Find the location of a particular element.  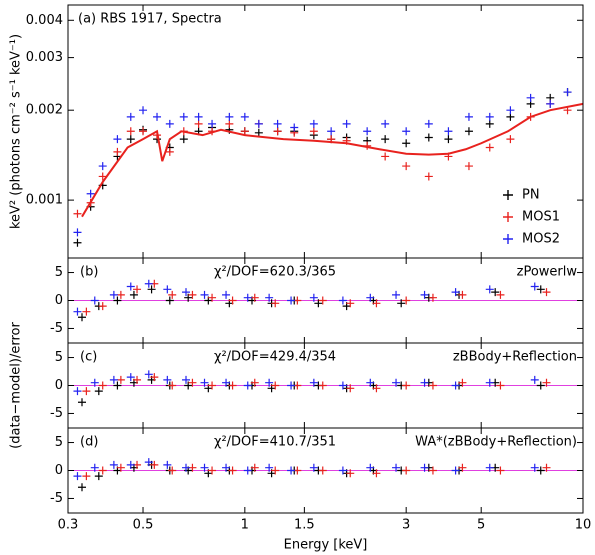

statistic: χ²/DOF=410.7/351 is located at coordinates (275, 442).